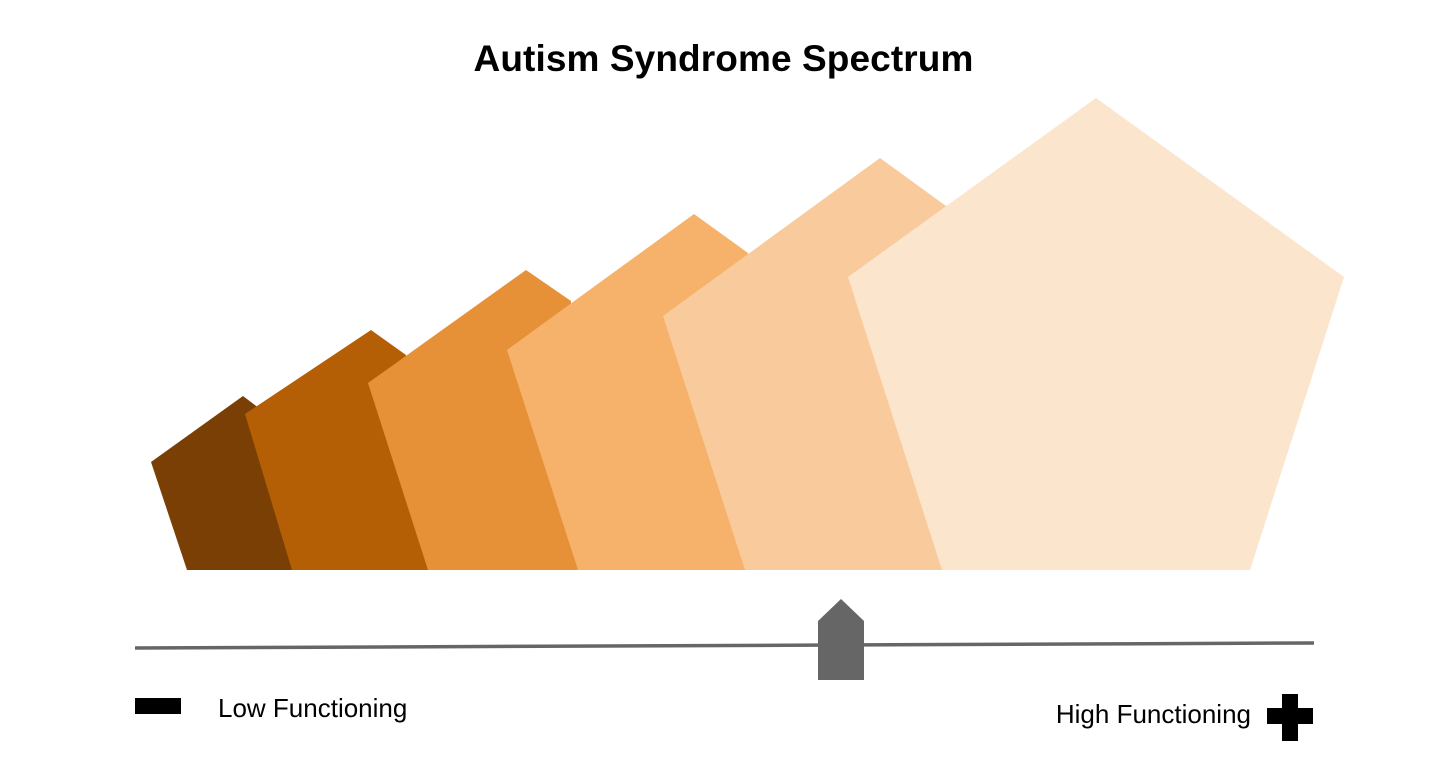  Describe the element at coordinates (313, 708) in the screenshot. I see `low-functioning-label: Low Functioning` at that location.